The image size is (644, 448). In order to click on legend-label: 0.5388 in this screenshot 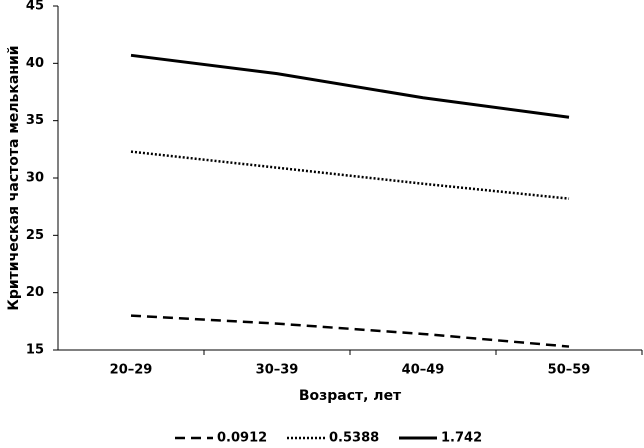, I will do `click(354, 438)`.